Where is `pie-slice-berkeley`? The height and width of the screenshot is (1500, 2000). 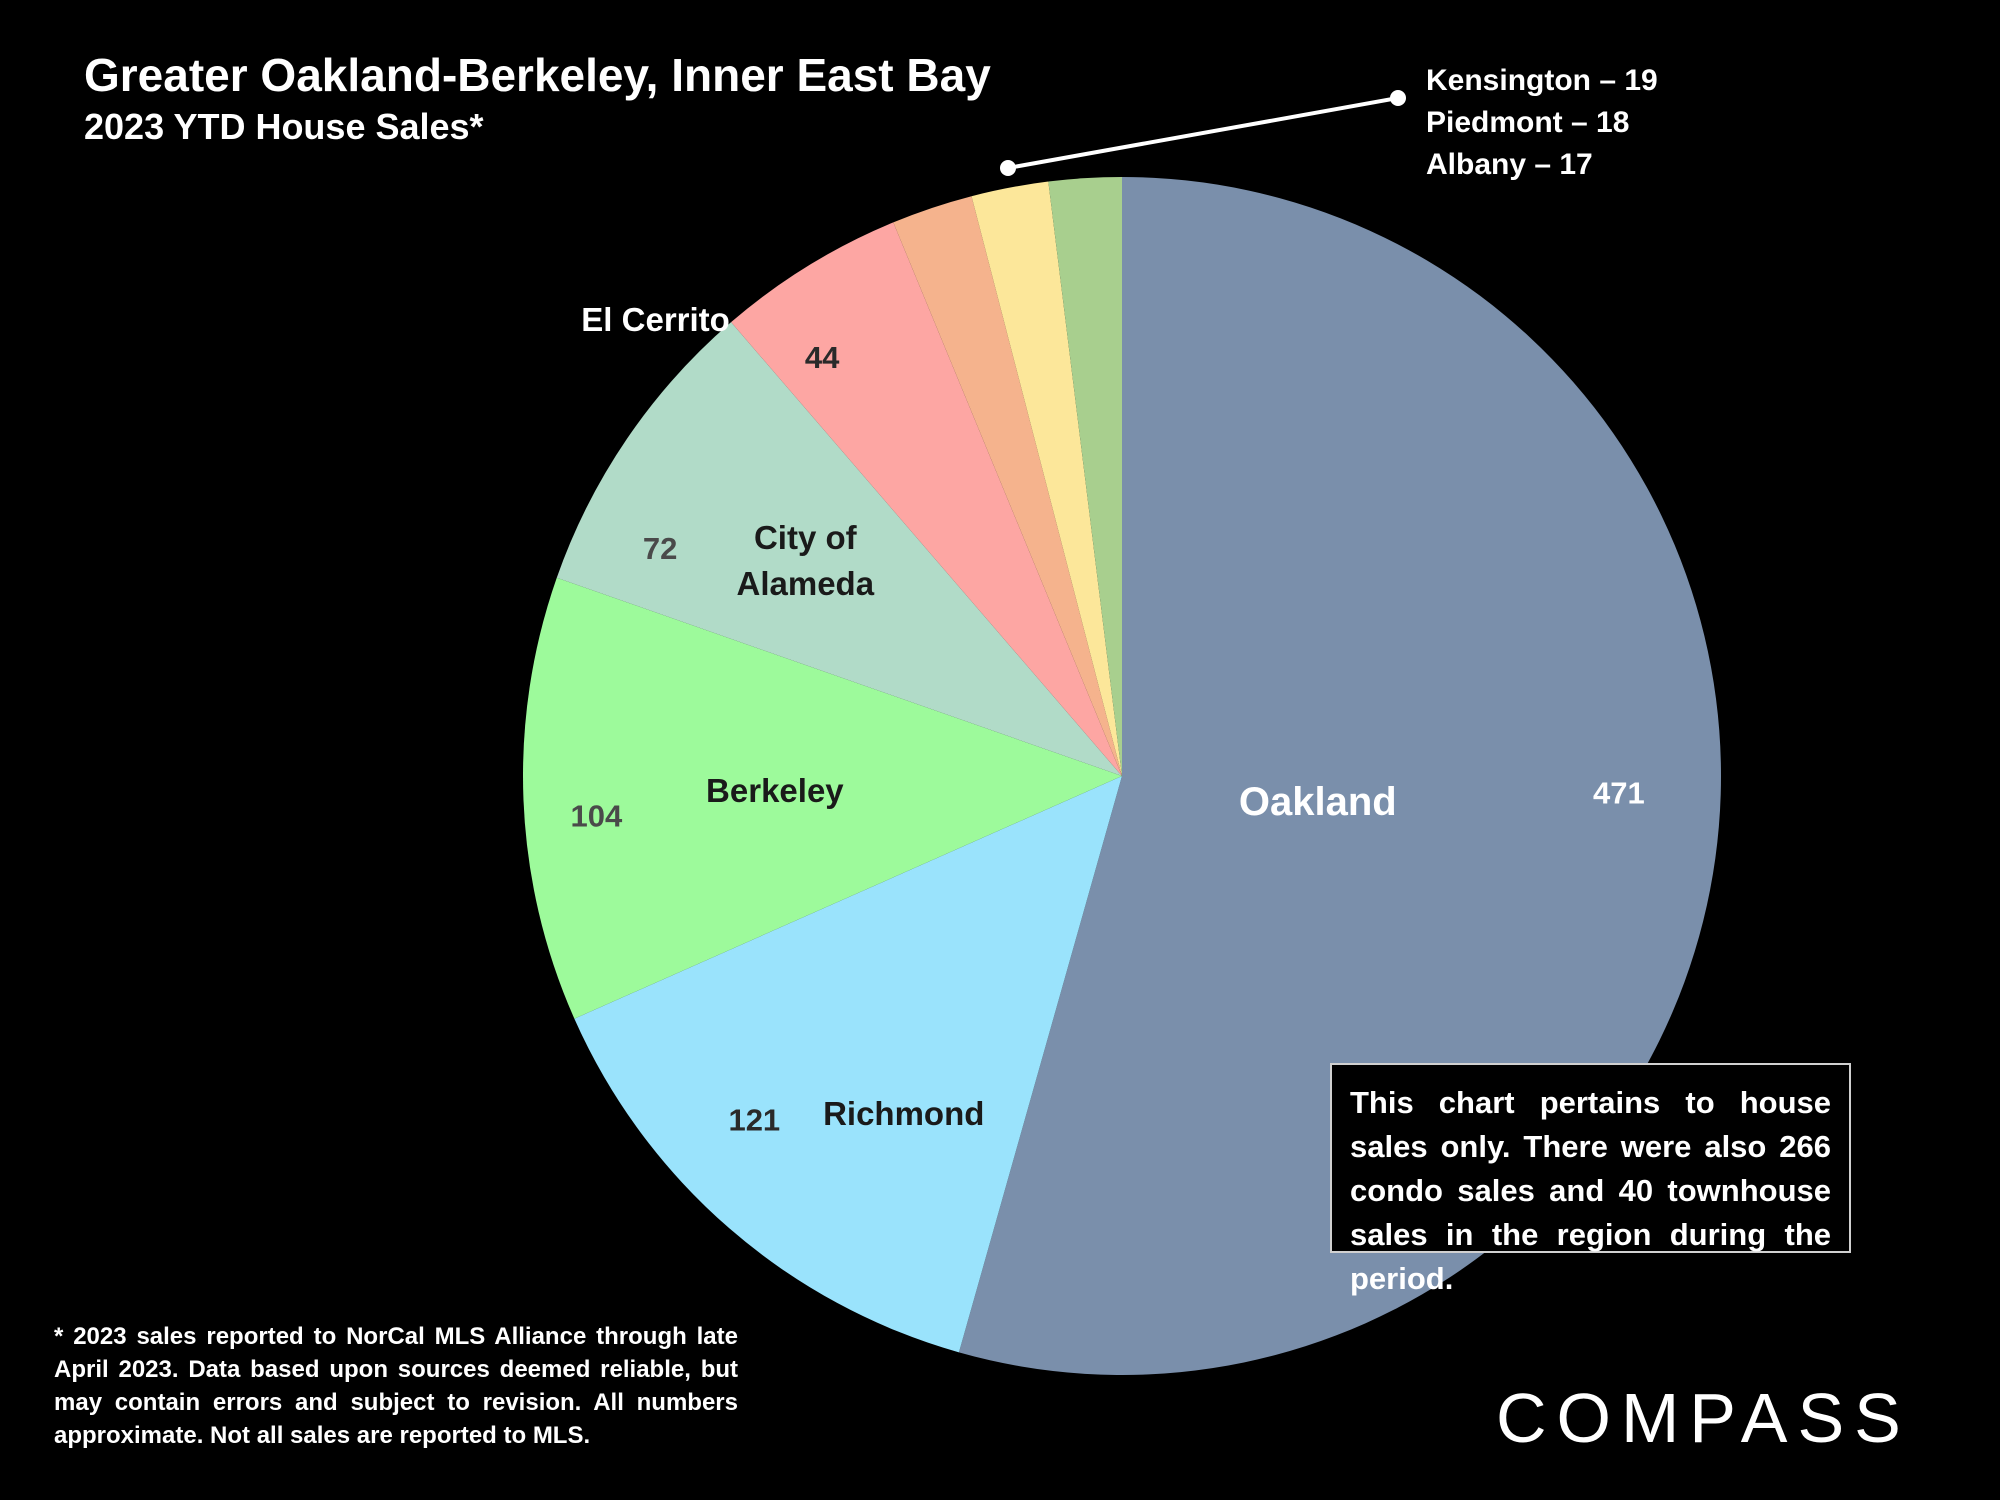
pie-slice-berkeley is located at coordinates (822, 798).